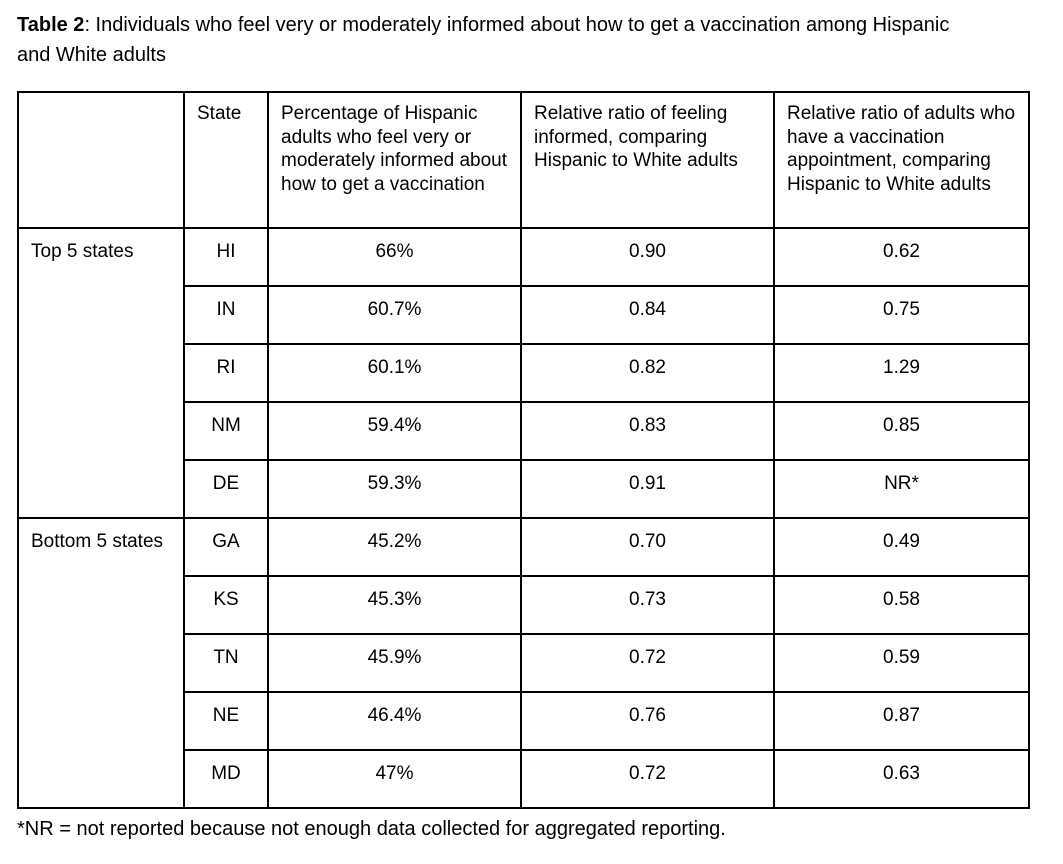 This screenshot has height=864, width=1063. I want to click on state-cell: IN, so click(226, 315).